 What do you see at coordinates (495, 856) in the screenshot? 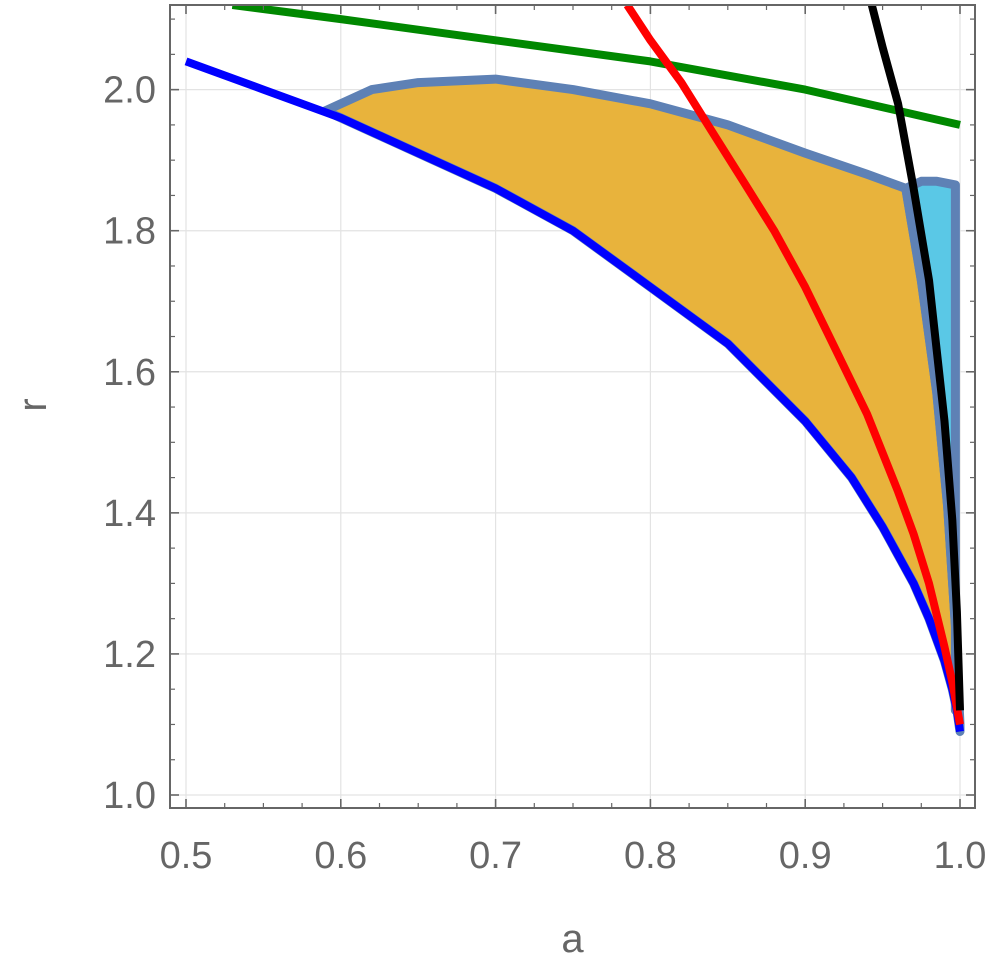
I see `x-tick-label: 0.7` at bounding box center [495, 856].